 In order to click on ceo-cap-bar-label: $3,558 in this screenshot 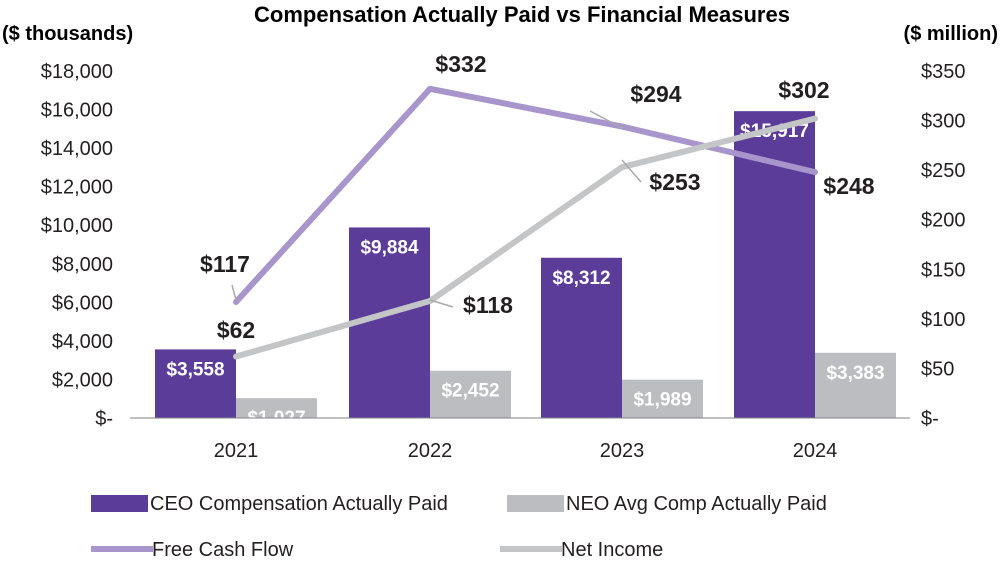, I will do `click(195, 369)`.